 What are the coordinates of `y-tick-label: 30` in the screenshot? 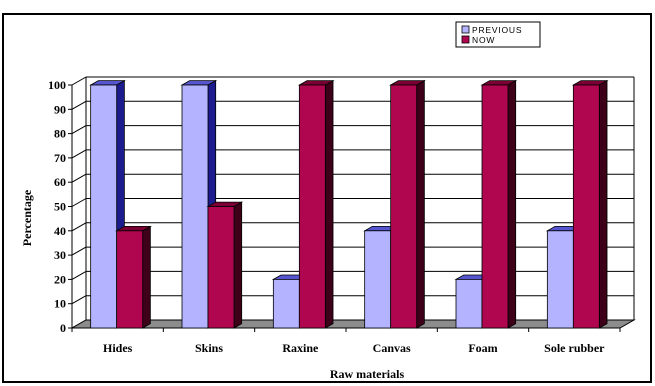 It's located at (60, 255).